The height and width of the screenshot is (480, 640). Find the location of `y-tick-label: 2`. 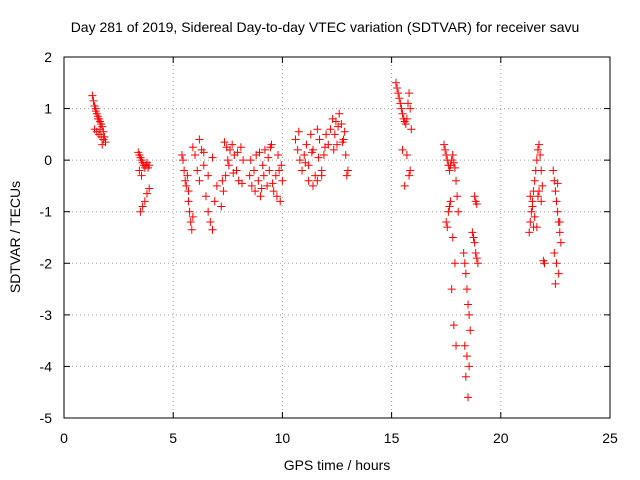

y-tick-label: 2 is located at coordinates (48, 57).